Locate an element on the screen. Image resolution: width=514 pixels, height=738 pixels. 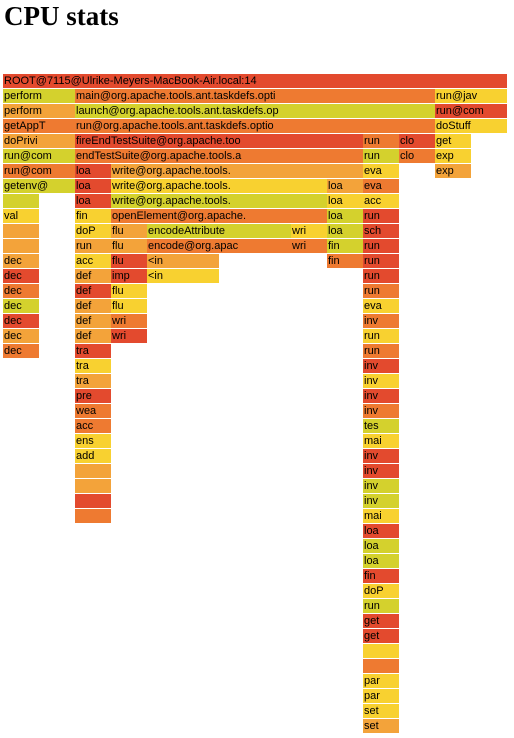
flame-frame: wea is located at coordinates (93, 411).